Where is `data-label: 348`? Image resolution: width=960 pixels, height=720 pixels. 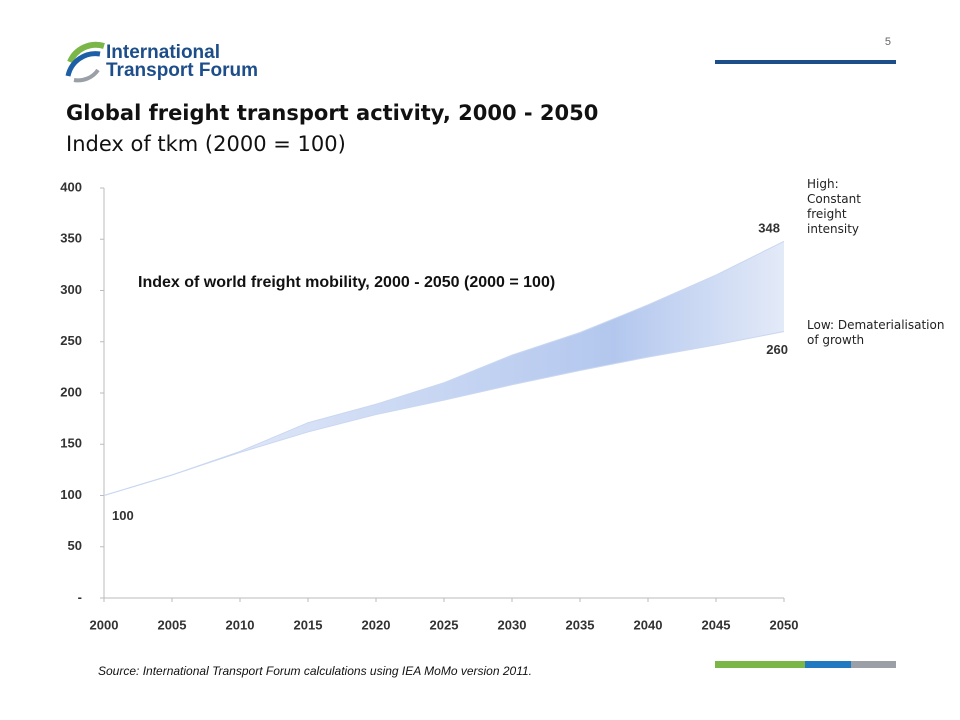 data-label: 348 is located at coordinates (769, 228).